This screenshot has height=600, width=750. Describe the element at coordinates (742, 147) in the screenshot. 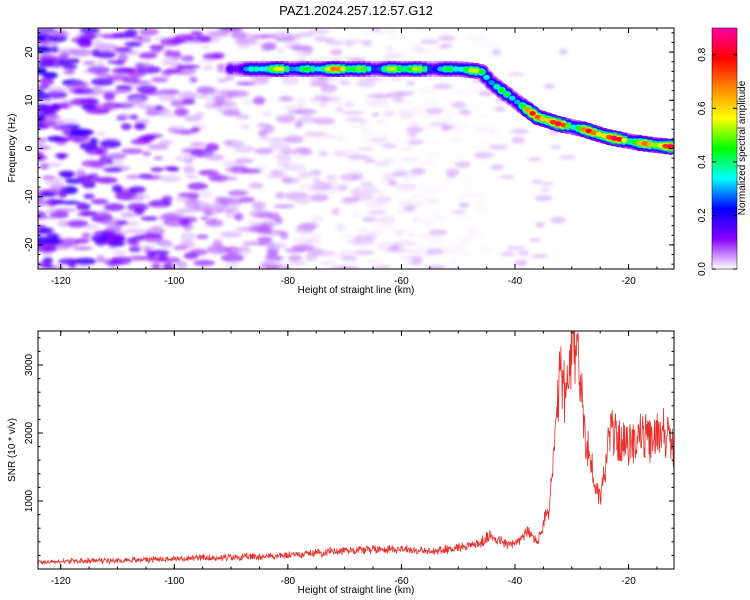

I see `colorbar-label: Normalized spectral amplitude` at that location.